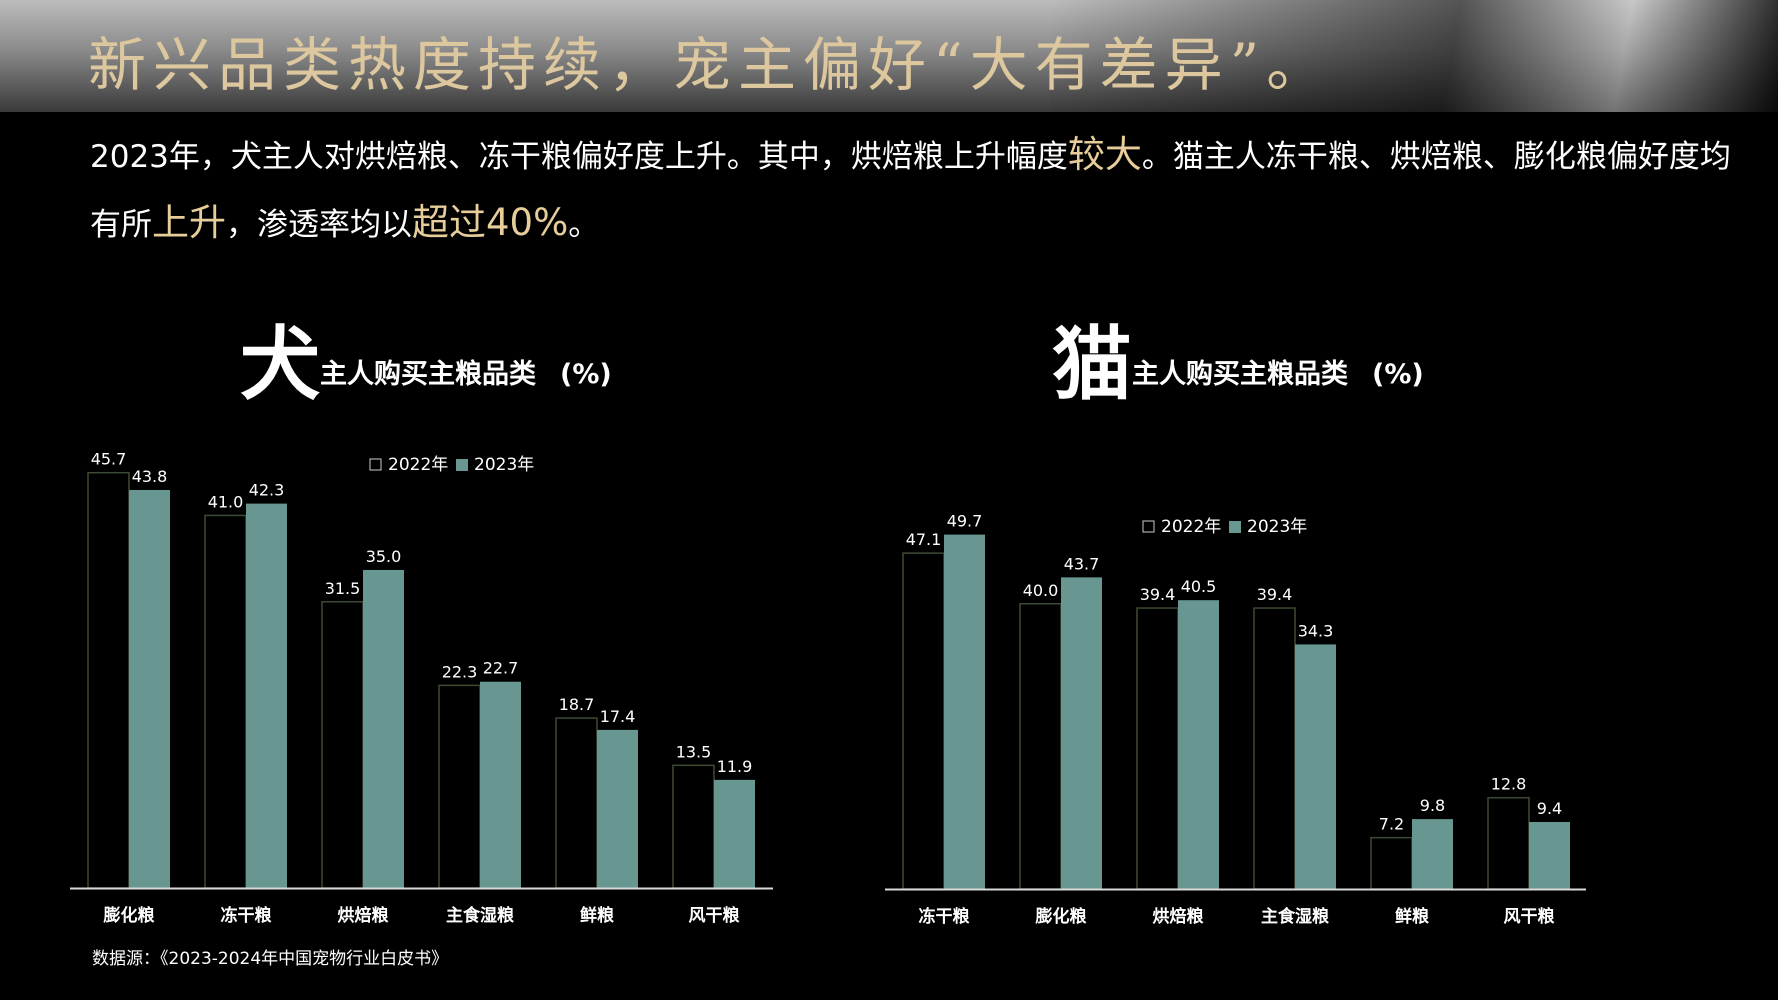  What do you see at coordinates (910, 191) in the screenshot?
I see `intro-text-2: 。猫主人冻干粮、烘焙粮、膨化粮偏好度均有所` at bounding box center [910, 191].